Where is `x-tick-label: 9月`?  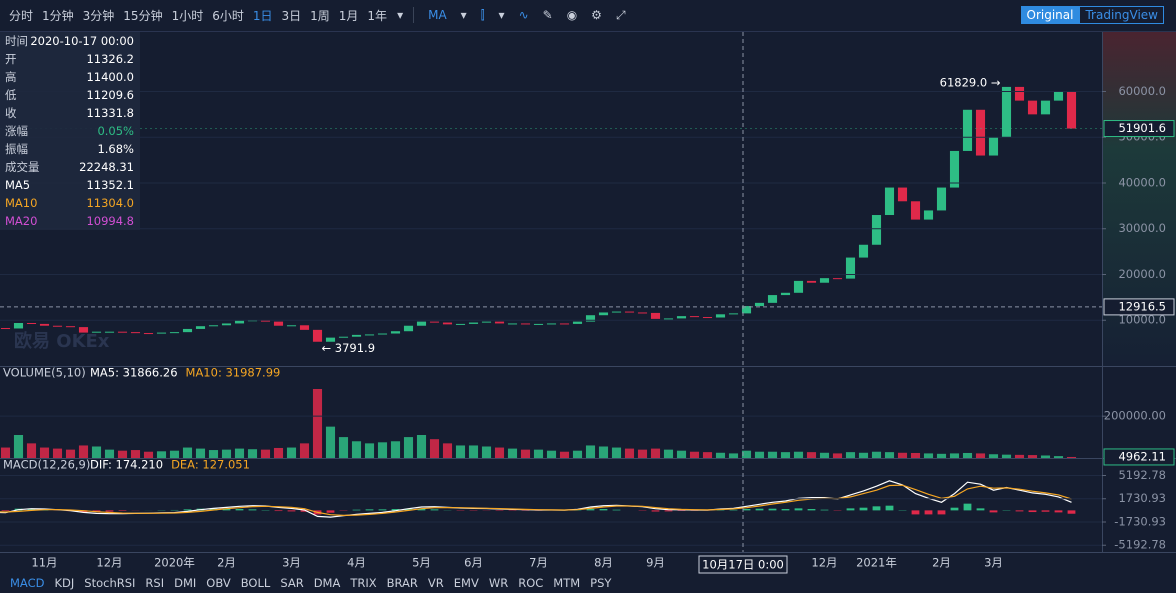
x-tick-label: 9月 is located at coordinates (655, 563).